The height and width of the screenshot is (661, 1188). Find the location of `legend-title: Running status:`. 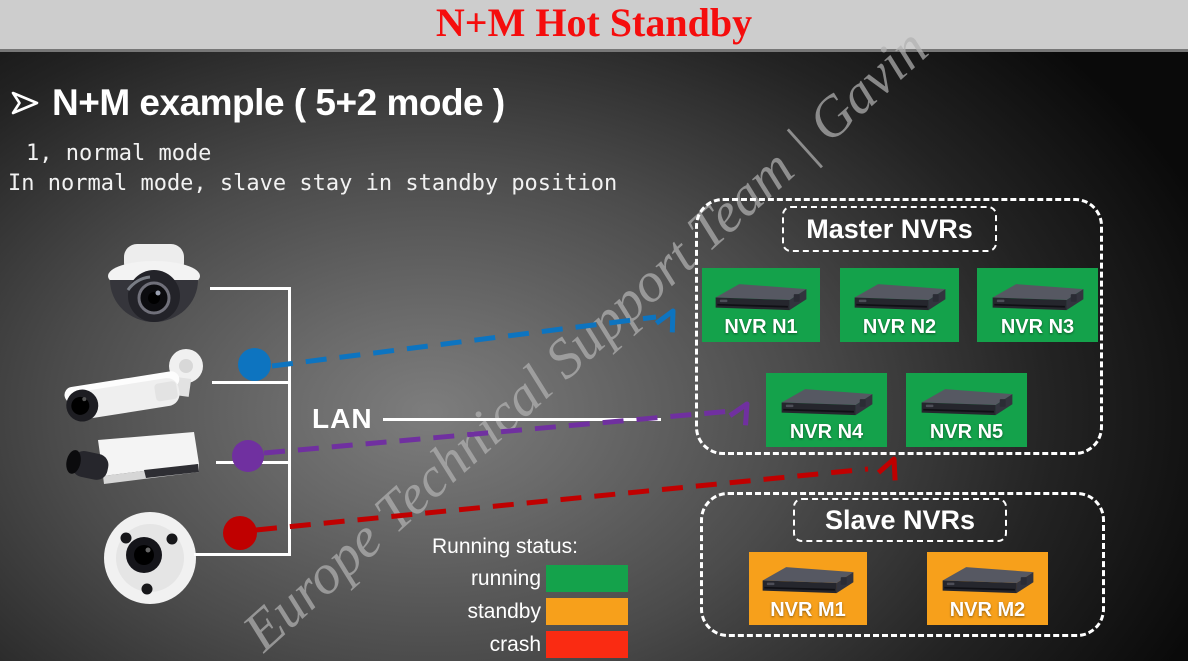

legend-title: Running status: is located at coordinates (505, 546).